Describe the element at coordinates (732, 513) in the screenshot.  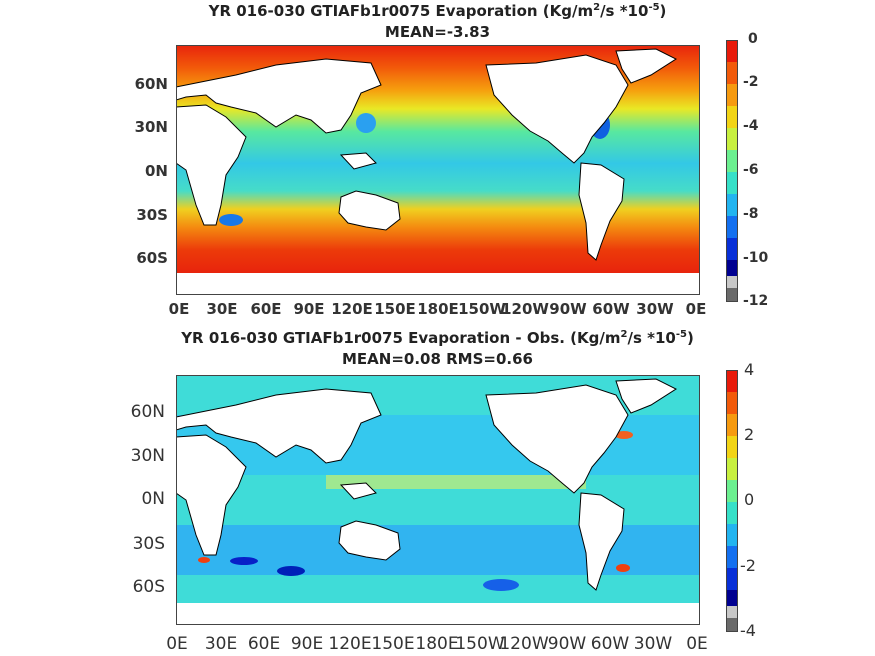
I see `bottom-cb-s7` at that location.